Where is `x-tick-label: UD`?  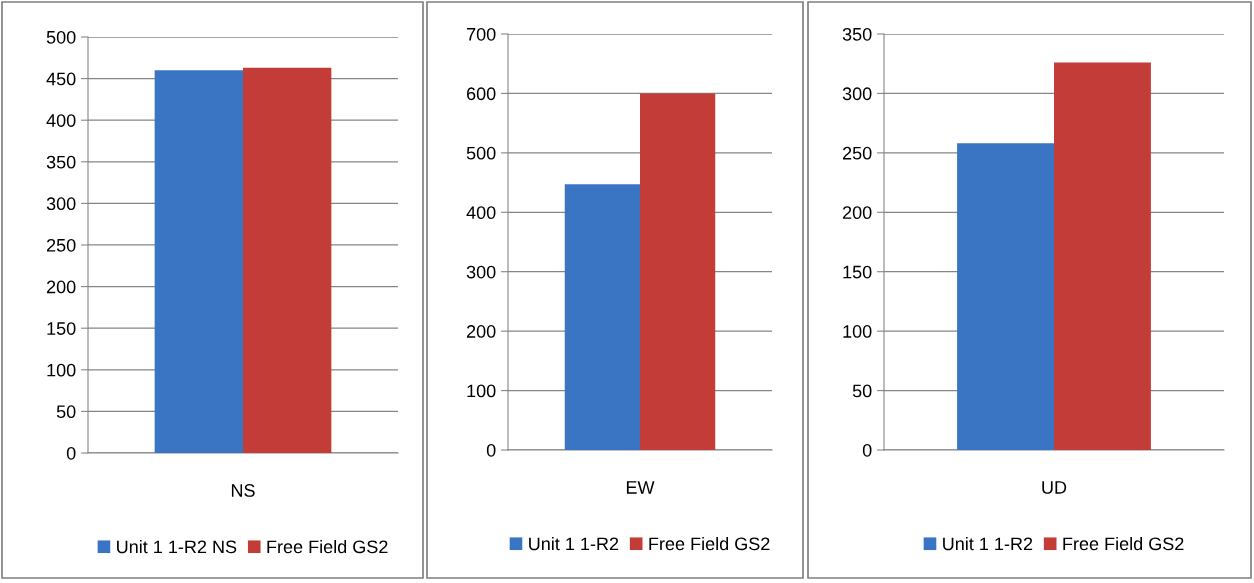
x-tick-label: UD is located at coordinates (1054, 487).